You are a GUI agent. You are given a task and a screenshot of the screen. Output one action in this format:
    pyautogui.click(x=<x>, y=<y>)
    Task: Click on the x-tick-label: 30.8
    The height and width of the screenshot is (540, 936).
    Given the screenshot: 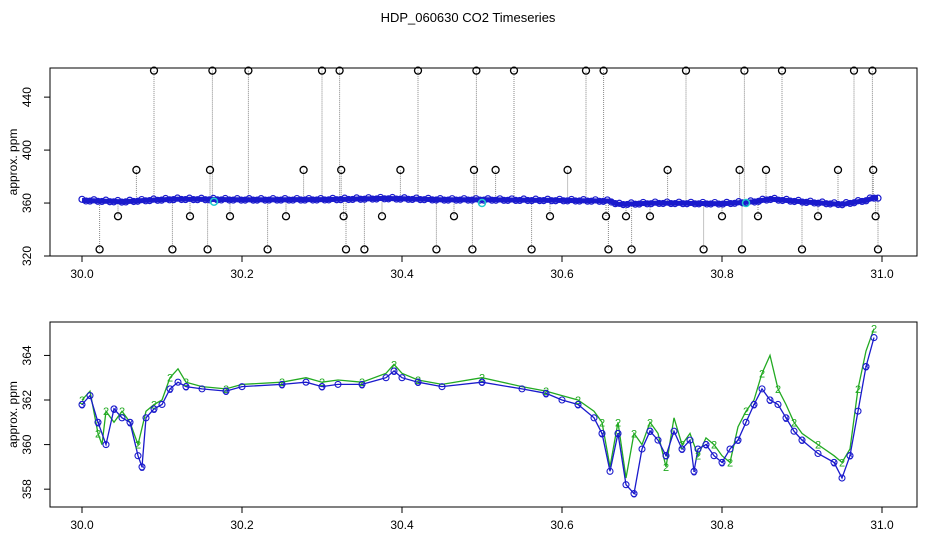 What is the action you would take?
    pyautogui.click(x=722, y=525)
    